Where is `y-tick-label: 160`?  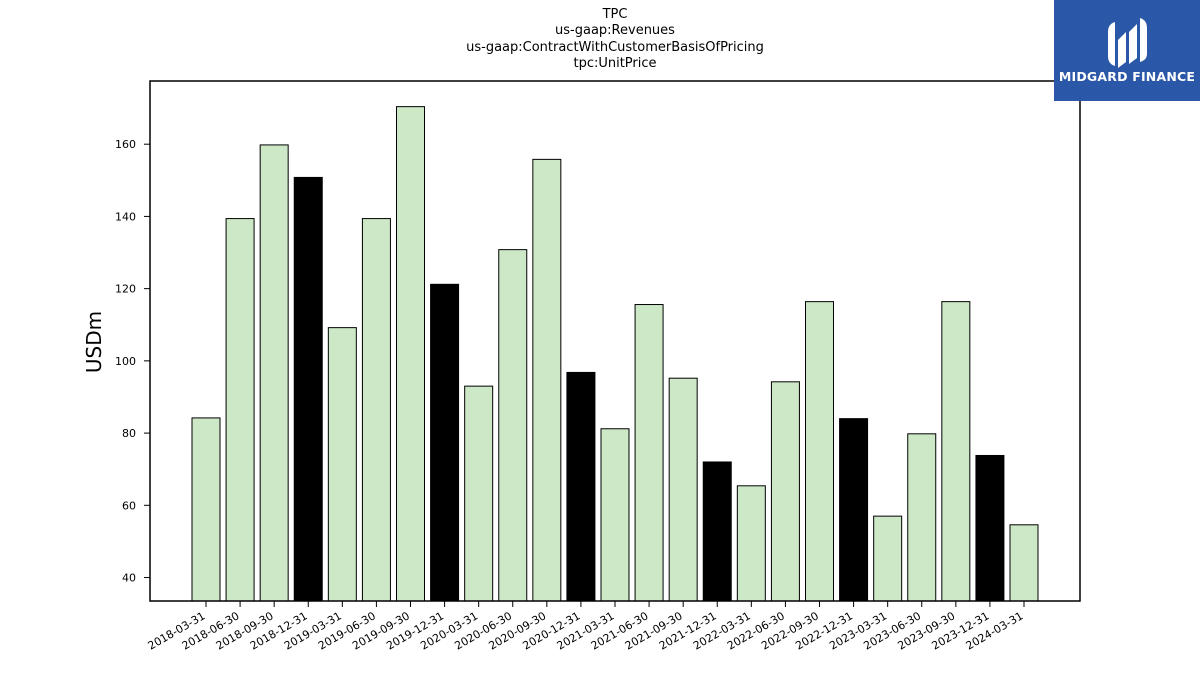
y-tick-label: 160 is located at coordinates (125, 144).